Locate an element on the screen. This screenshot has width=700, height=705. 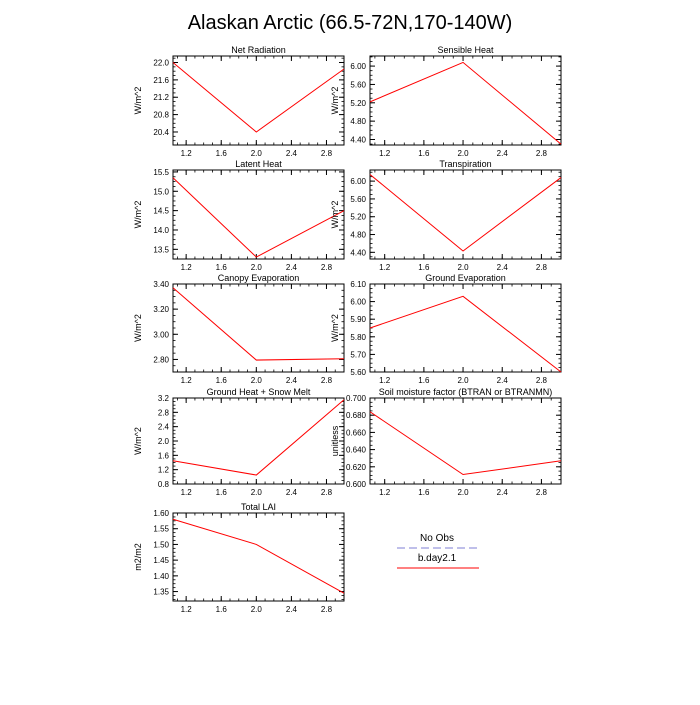
panel-title: Ground Evaporation is located at coordinates (465, 278).